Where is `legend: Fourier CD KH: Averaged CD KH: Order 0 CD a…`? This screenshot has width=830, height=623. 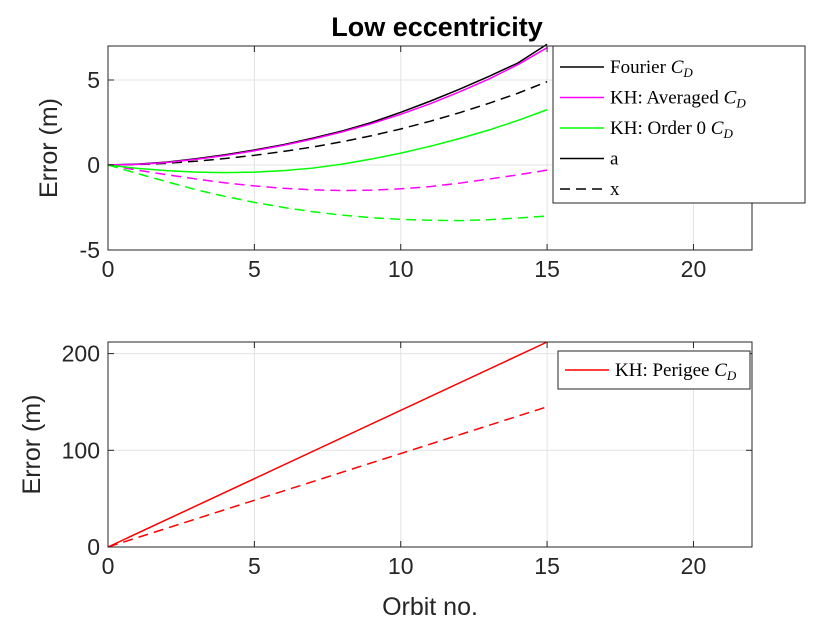 legend: Fourier CD KH: Averaged CD KH: Order 0 CD a… is located at coordinates (679, 124).